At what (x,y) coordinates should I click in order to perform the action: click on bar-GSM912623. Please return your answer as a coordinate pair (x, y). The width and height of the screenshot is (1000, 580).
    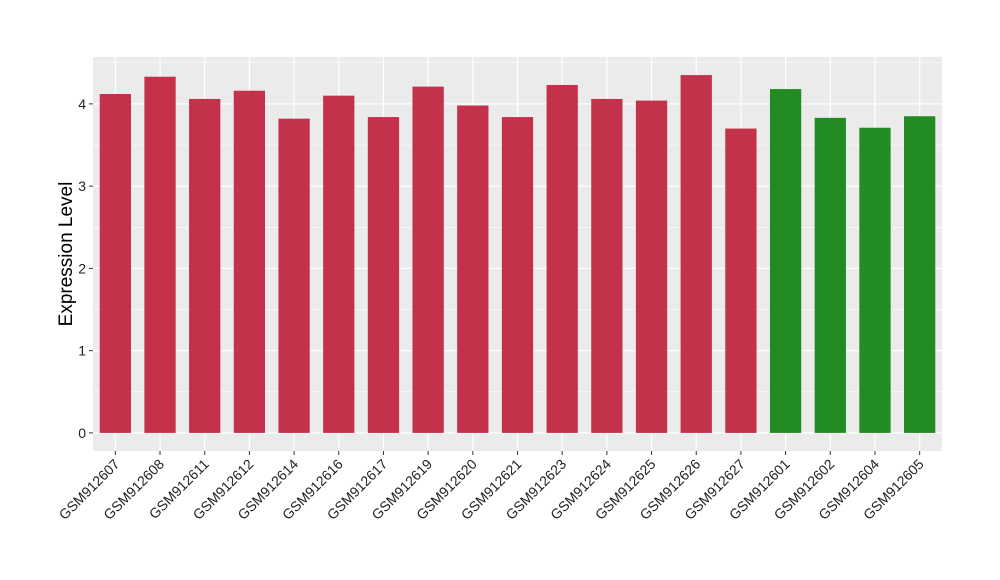
    Looking at the image, I should click on (562, 258).